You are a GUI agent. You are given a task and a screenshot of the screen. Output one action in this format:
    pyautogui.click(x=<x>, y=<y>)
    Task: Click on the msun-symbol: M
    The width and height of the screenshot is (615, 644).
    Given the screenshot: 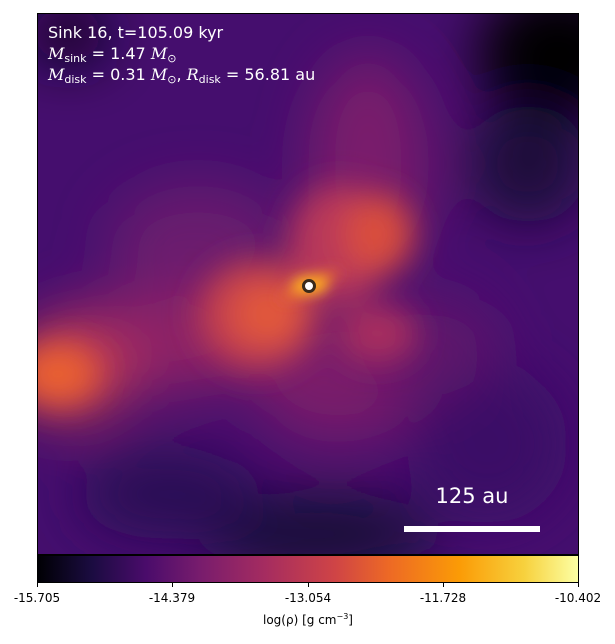 What is the action you would take?
    pyautogui.click(x=159, y=53)
    